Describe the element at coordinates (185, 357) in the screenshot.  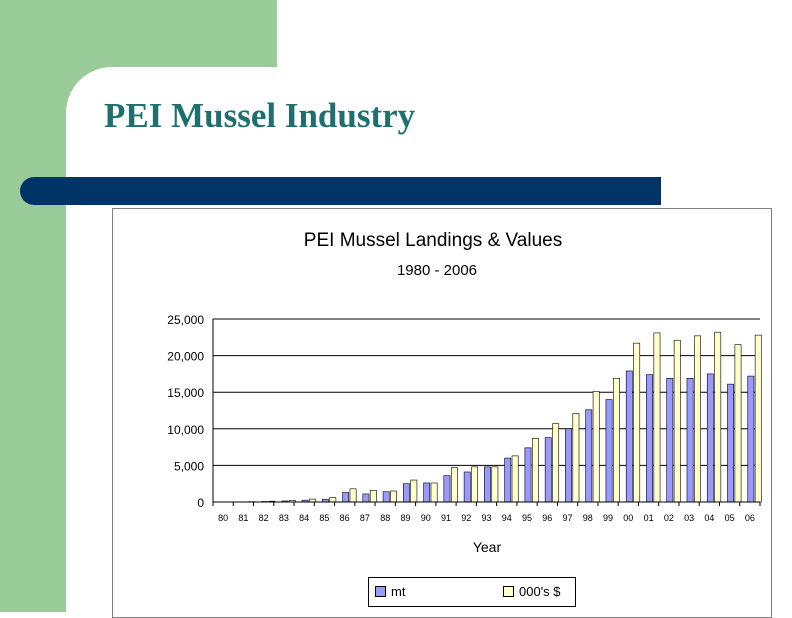
I see `y-tick-label: 20,000` at that location.